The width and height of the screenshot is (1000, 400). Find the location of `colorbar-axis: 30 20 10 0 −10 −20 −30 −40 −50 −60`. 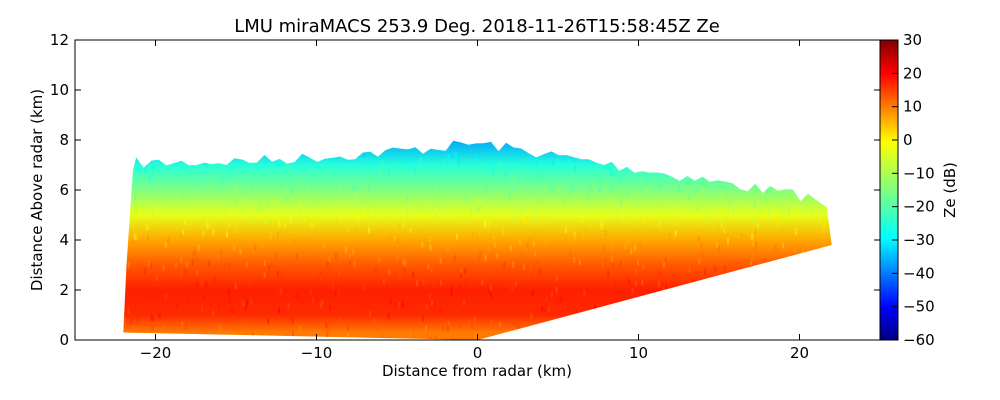

colorbar-axis: 30 20 10 0 −10 −20 −30 −40 −50 −60 is located at coordinates (913, 190).